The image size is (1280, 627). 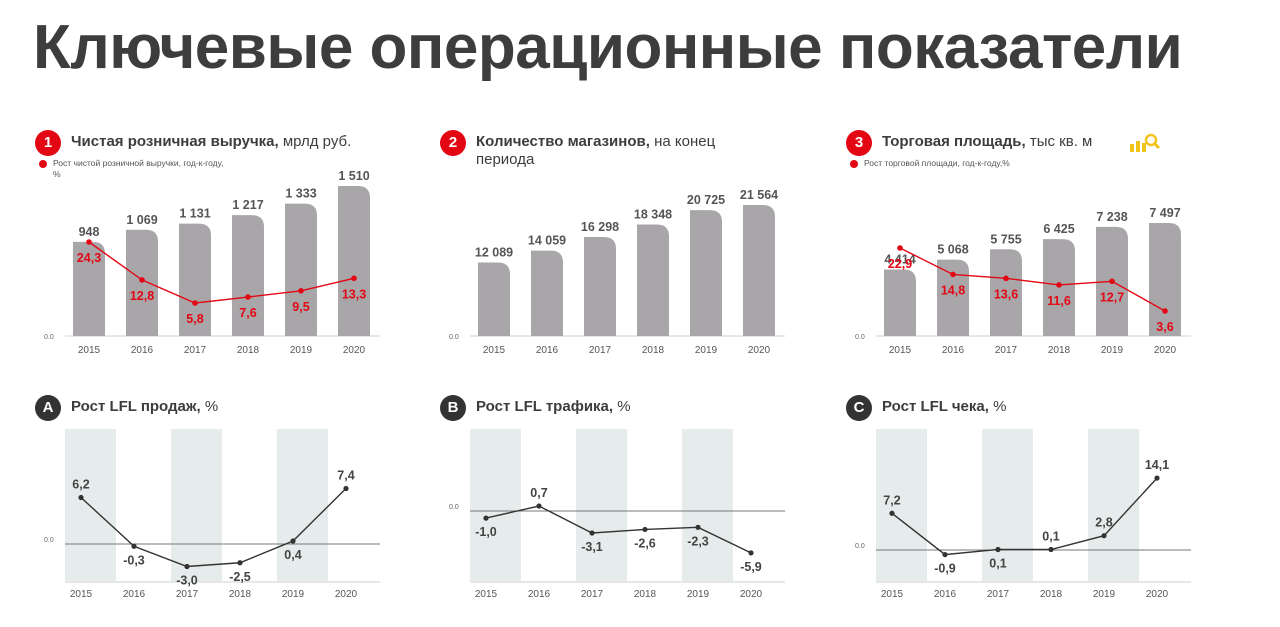 What do you see at coordinates (1145, 142) in the screenshot?
I see `area-icon` at bounding box center [1145, 142].